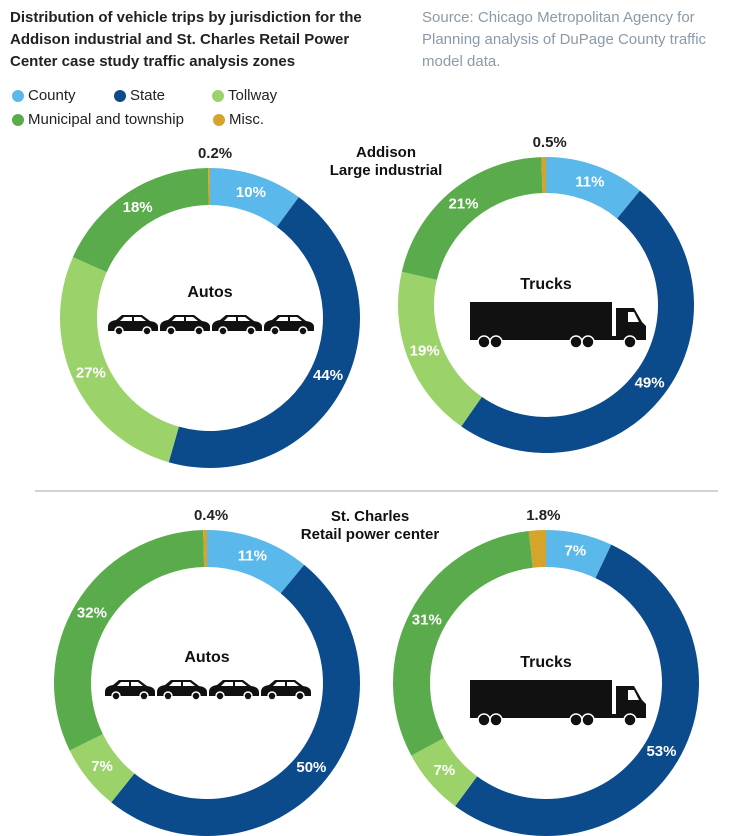 The height and width of the screenshot is (836, 745). What do you see at coordinates (52, 95) in the screenshot?
I see `legend-label: County` at bounding box center [52, 95].